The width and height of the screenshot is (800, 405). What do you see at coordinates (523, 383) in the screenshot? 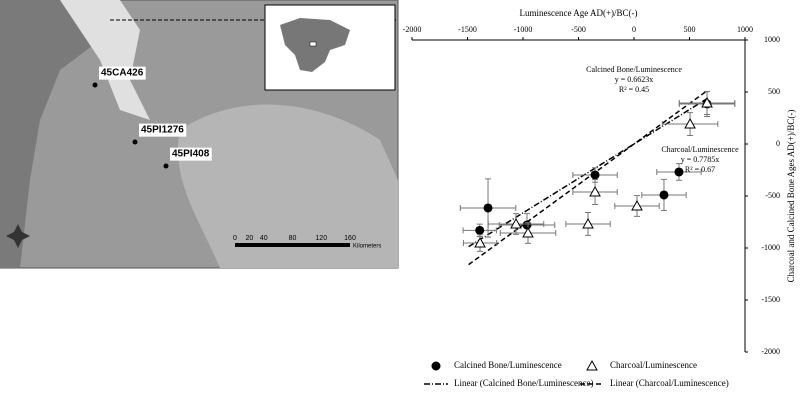
I see `legend-label: Linear (Calcined Bone/Luminescence)` at bounding box center [523, 383].